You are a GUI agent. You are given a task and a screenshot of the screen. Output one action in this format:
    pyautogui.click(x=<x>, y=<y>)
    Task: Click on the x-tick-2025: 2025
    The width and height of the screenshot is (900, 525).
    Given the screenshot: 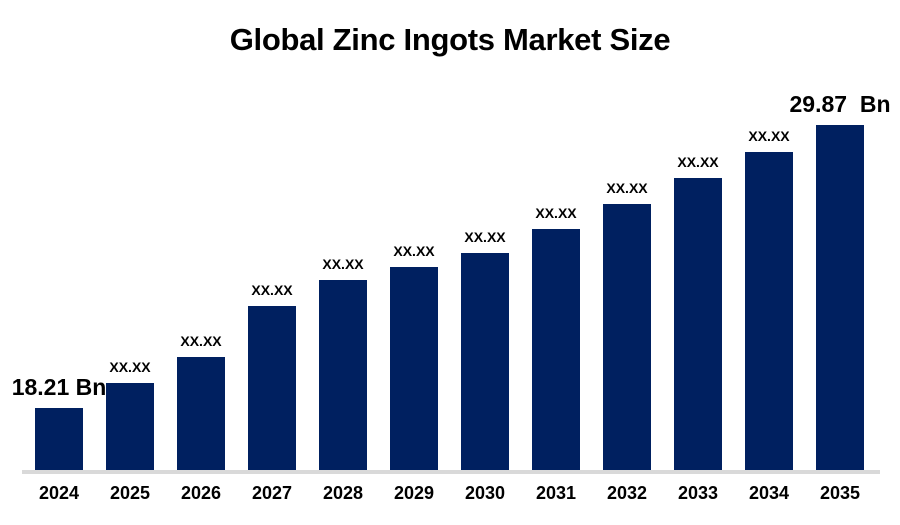 What is the action you would take?
    pyautogui.click(x=130, y=493)
    